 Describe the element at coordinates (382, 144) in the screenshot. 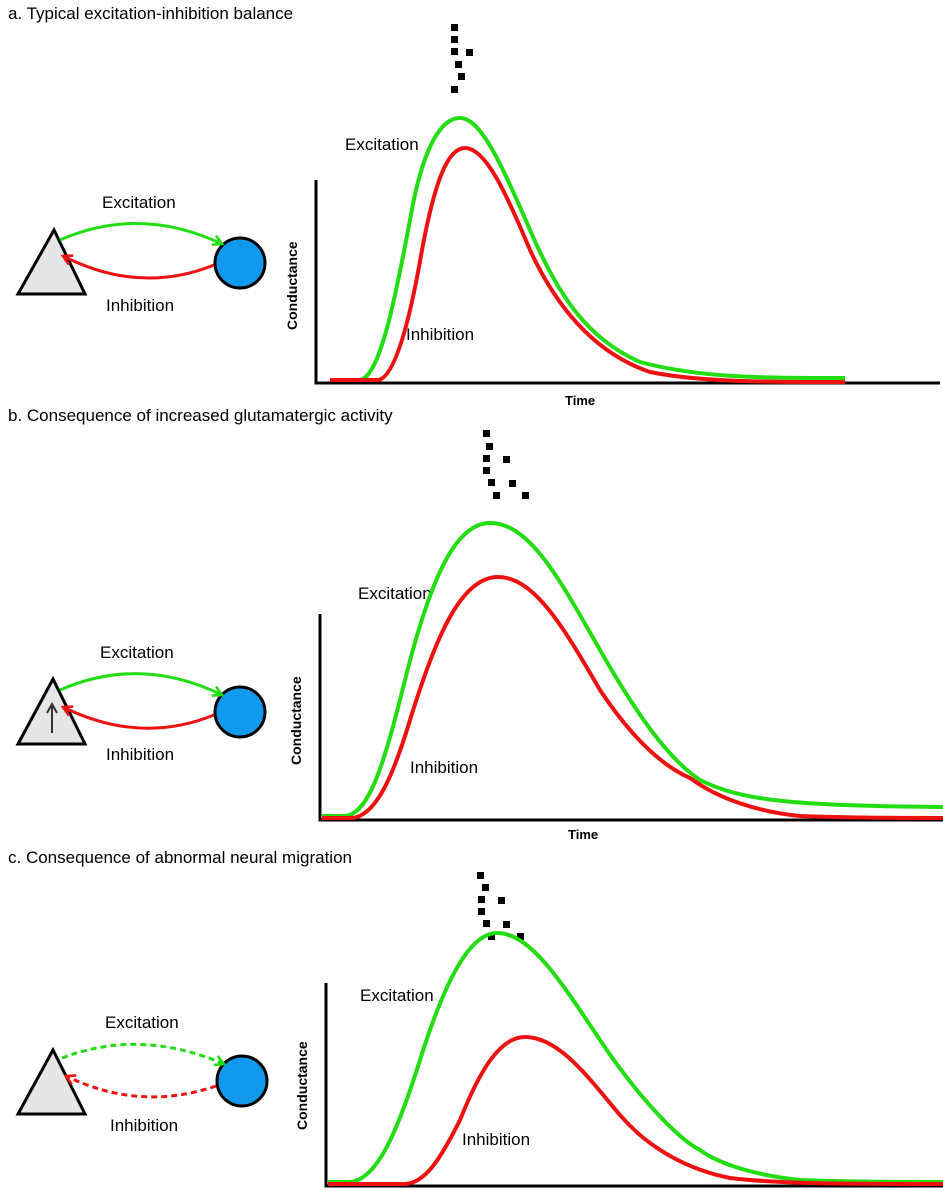

I see `panel-a-plot-excitation-label: Excitation` at that location.